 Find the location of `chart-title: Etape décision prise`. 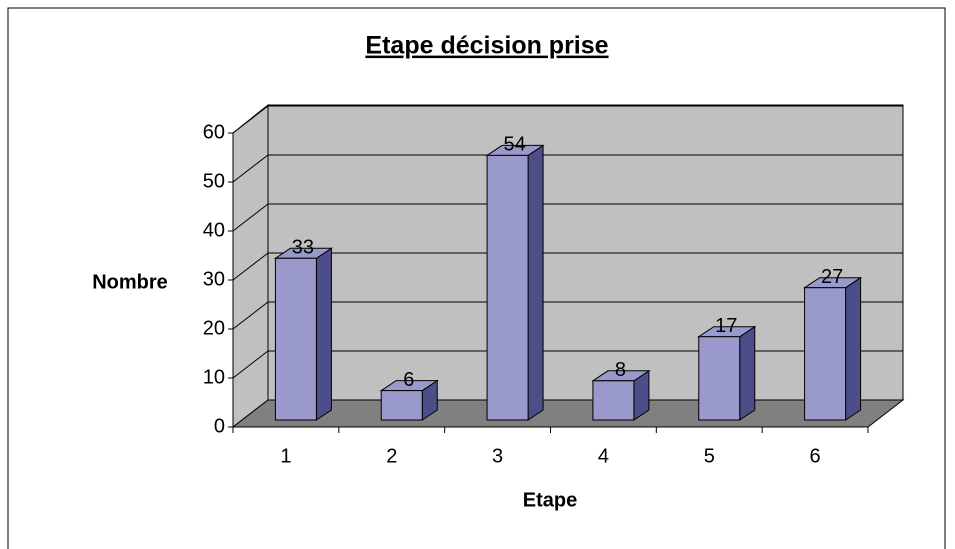

chart-title: Etape décision prise is located at coordinates (486, 46).